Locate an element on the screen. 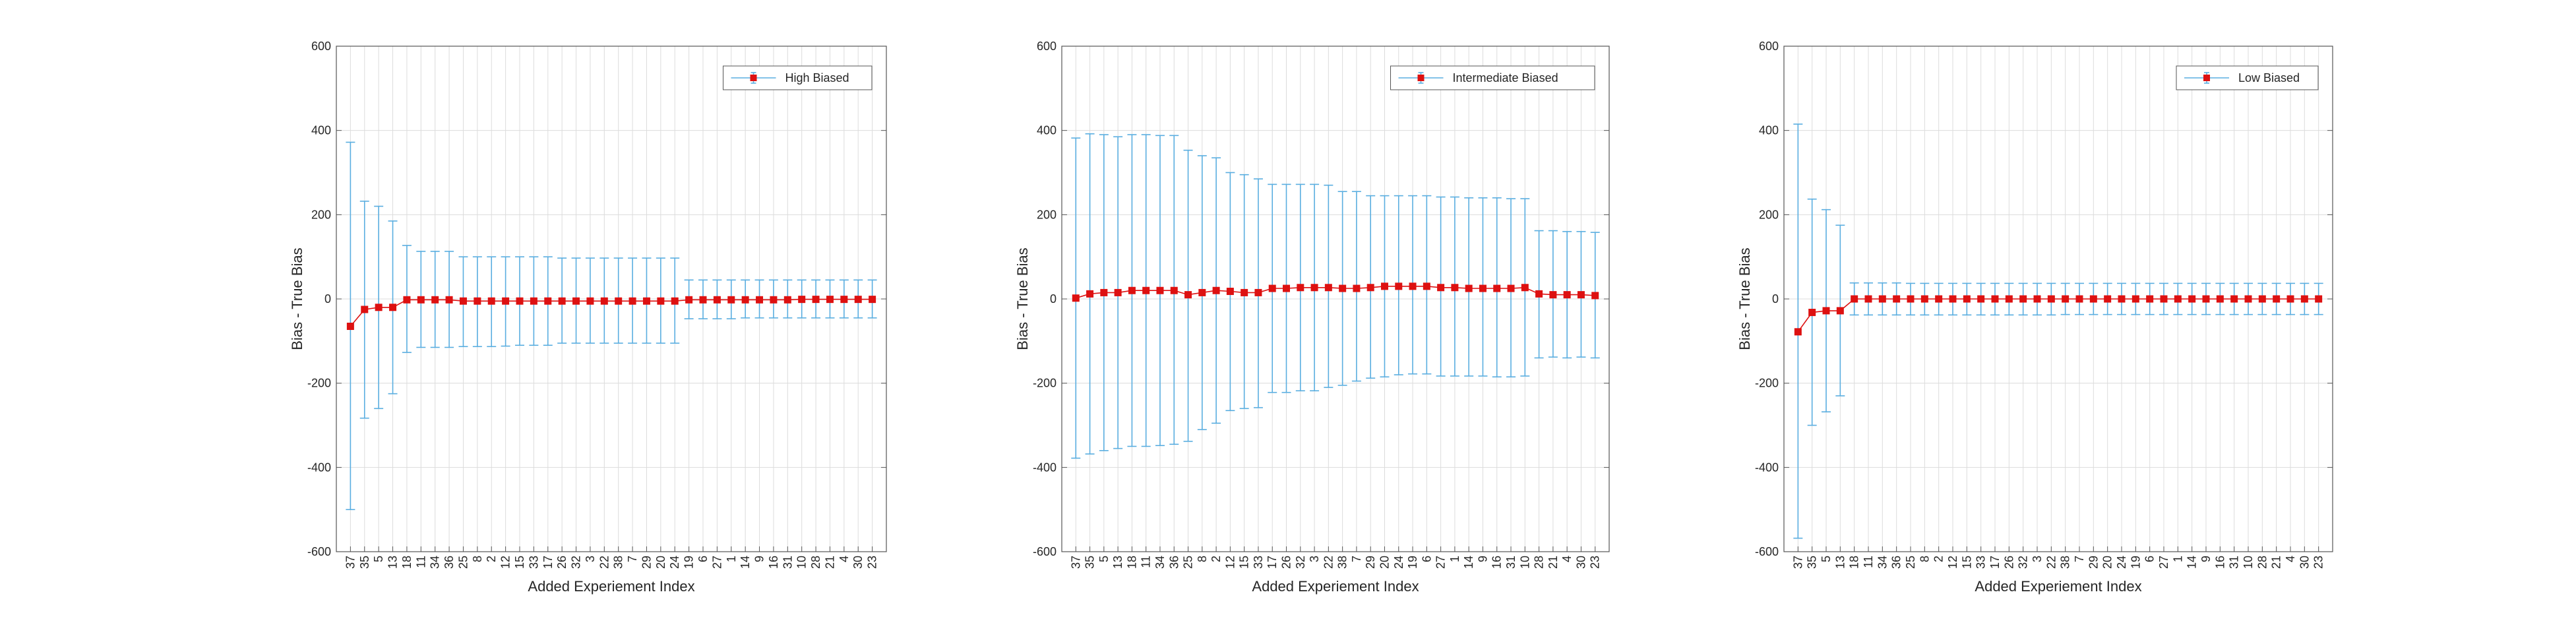 The width and height of the screenshot is (2576, 619). x-tick-label: 5 is located at coordinates (378, 559).